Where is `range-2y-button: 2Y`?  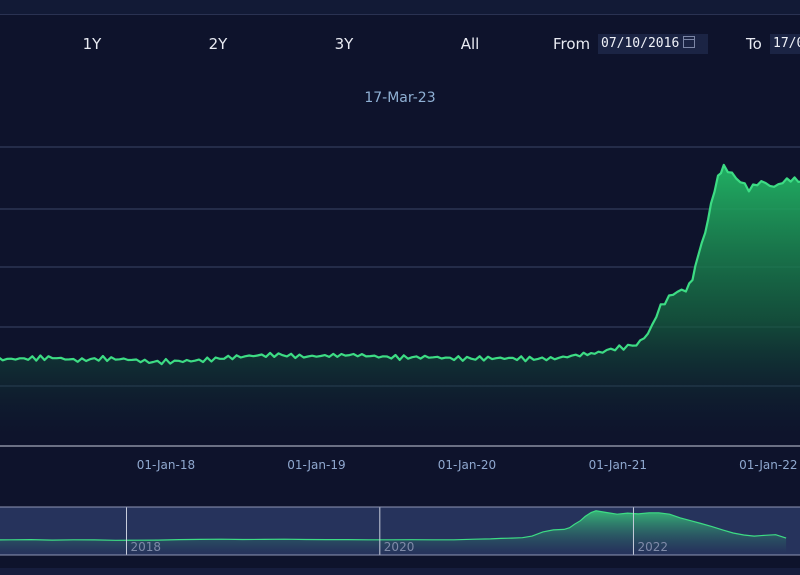
range-2y-button: 2Y is located at coordinates (218, 44).